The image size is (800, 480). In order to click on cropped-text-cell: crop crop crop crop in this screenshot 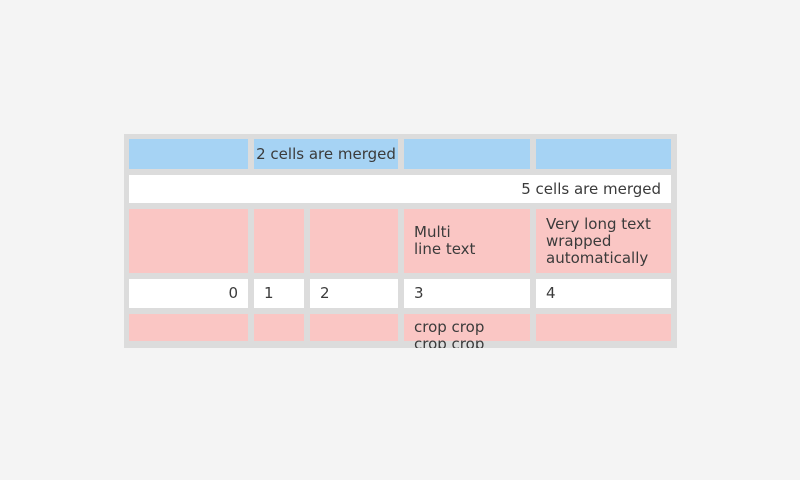, I will do `click(467, 331)`.